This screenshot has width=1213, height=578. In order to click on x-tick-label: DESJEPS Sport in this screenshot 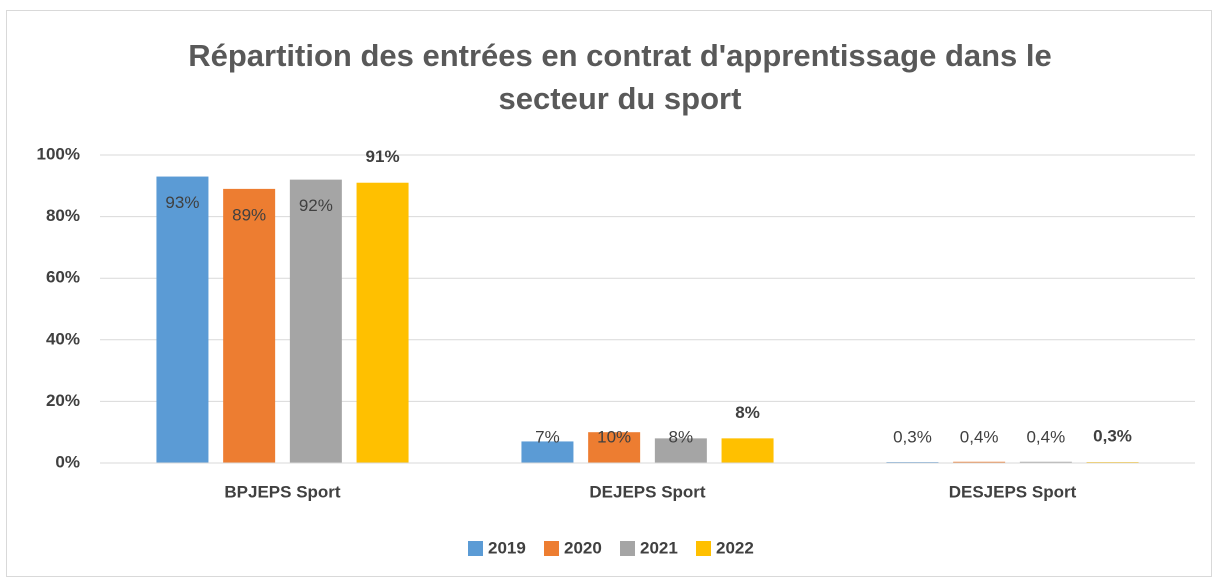, I will do `click(1013, 491)`.